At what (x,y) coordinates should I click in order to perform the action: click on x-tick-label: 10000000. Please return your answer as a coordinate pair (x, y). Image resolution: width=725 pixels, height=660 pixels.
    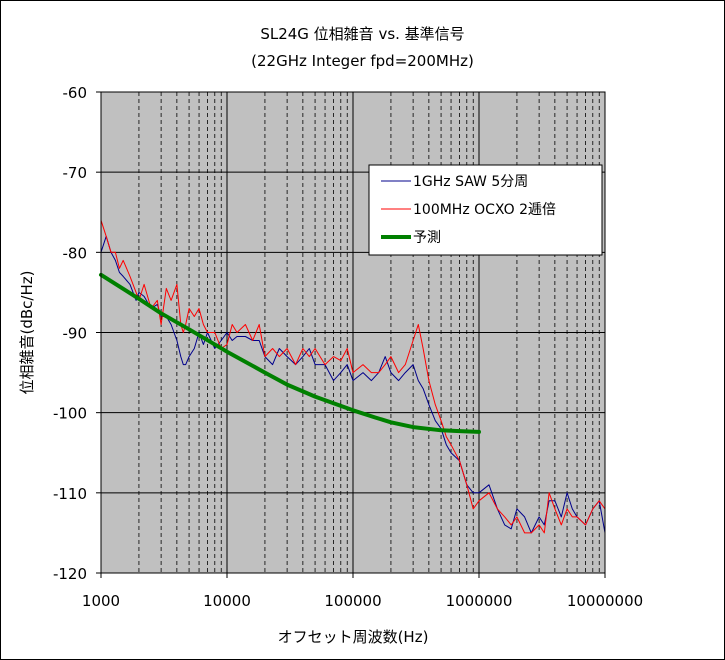
    Looking at the image, I should click on (605, 601).